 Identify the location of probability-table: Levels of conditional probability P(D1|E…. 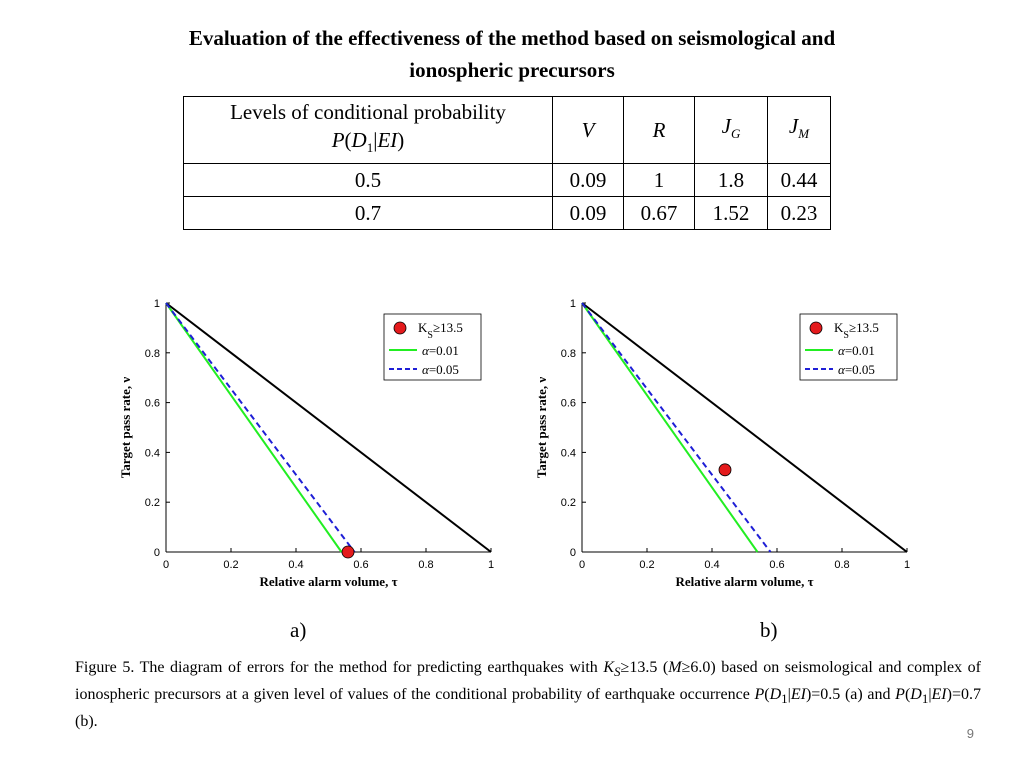
(507, 163).